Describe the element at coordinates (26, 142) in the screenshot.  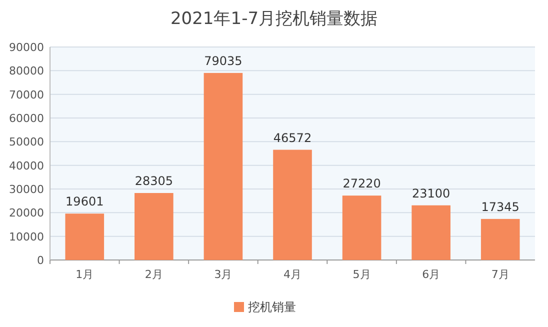
I see `y-tick-label: 50000` at that location.